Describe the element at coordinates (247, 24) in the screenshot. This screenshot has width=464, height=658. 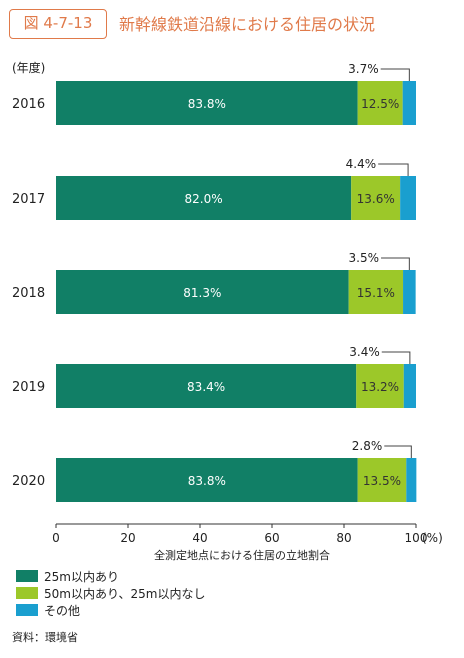
I see `figure-title: 新幹線鉄道沿線における住居の状況` at that location.